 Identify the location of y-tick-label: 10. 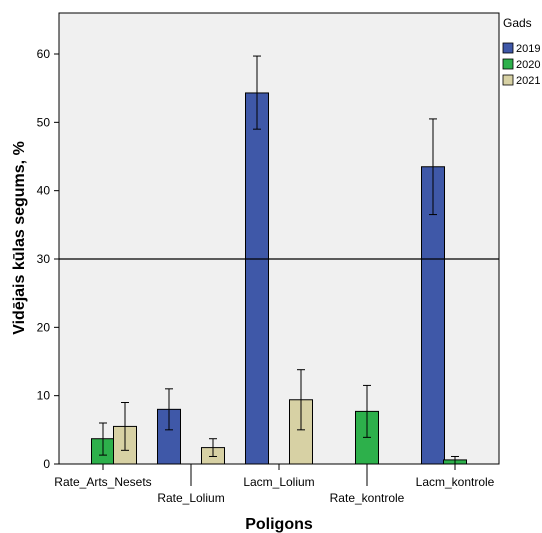
(44, 396).